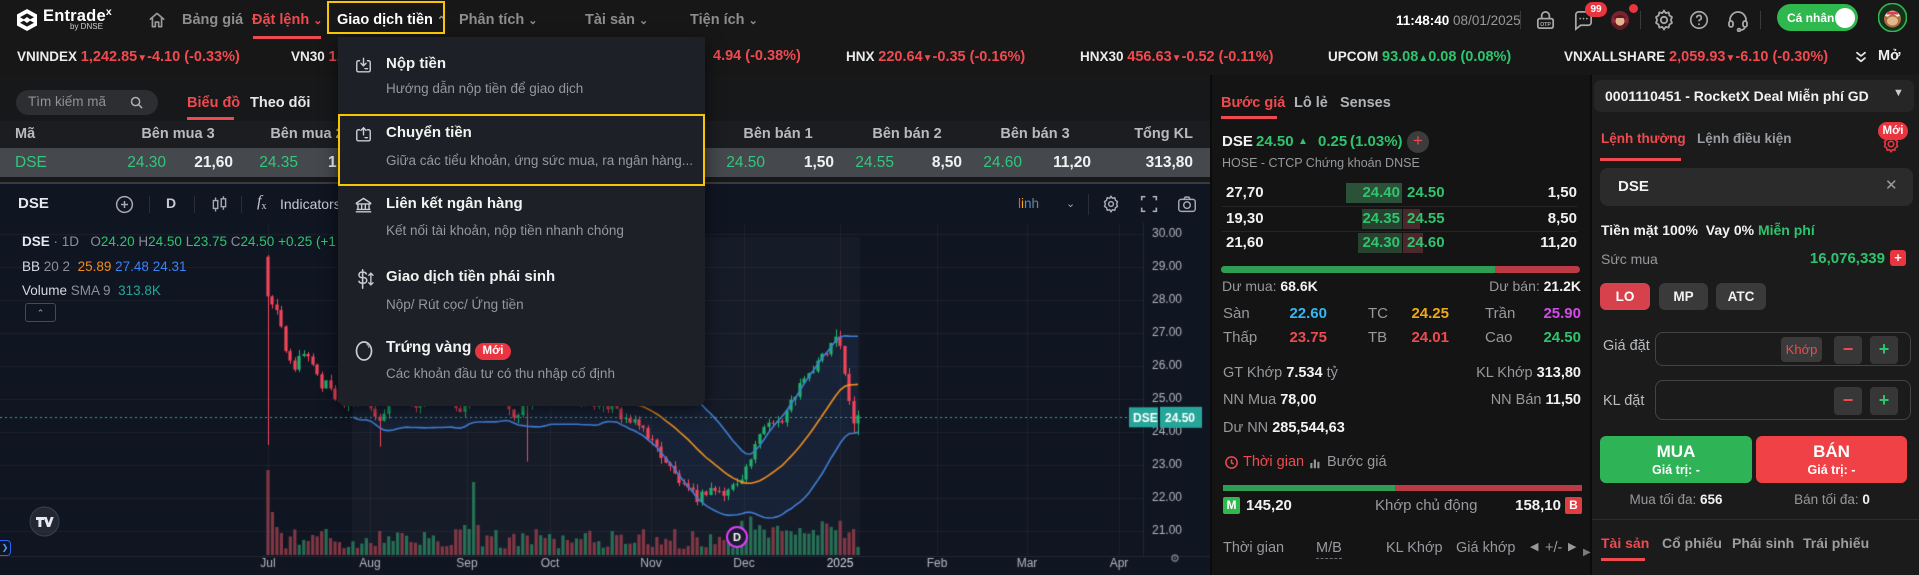  Describe the element at coordinates (1545, 25) in the screenshot. I see `svg-text: OTP` at that location.